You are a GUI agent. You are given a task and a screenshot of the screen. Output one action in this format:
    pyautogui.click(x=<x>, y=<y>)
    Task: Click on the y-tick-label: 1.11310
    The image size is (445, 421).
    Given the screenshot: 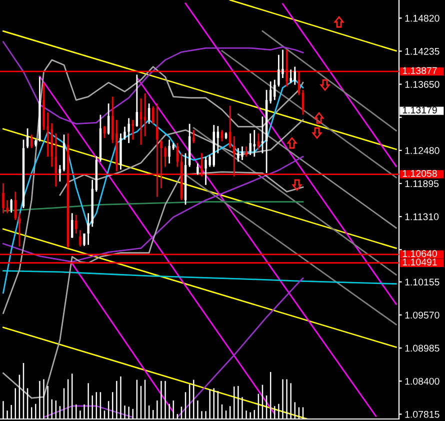 What is the action you would take?
    pyautogui.click(x=422, y=216)
    